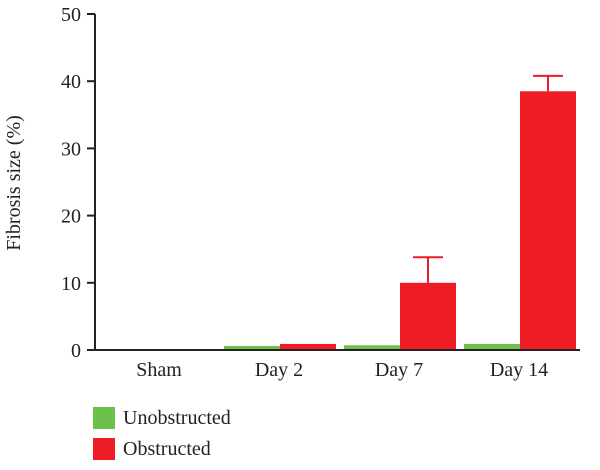 This screenshot has height=470, width=600. What do you see at coordinates (71, 15) in the screenshot?
I see `y-tick-label-50: 50` at bounding box center [71, 15].